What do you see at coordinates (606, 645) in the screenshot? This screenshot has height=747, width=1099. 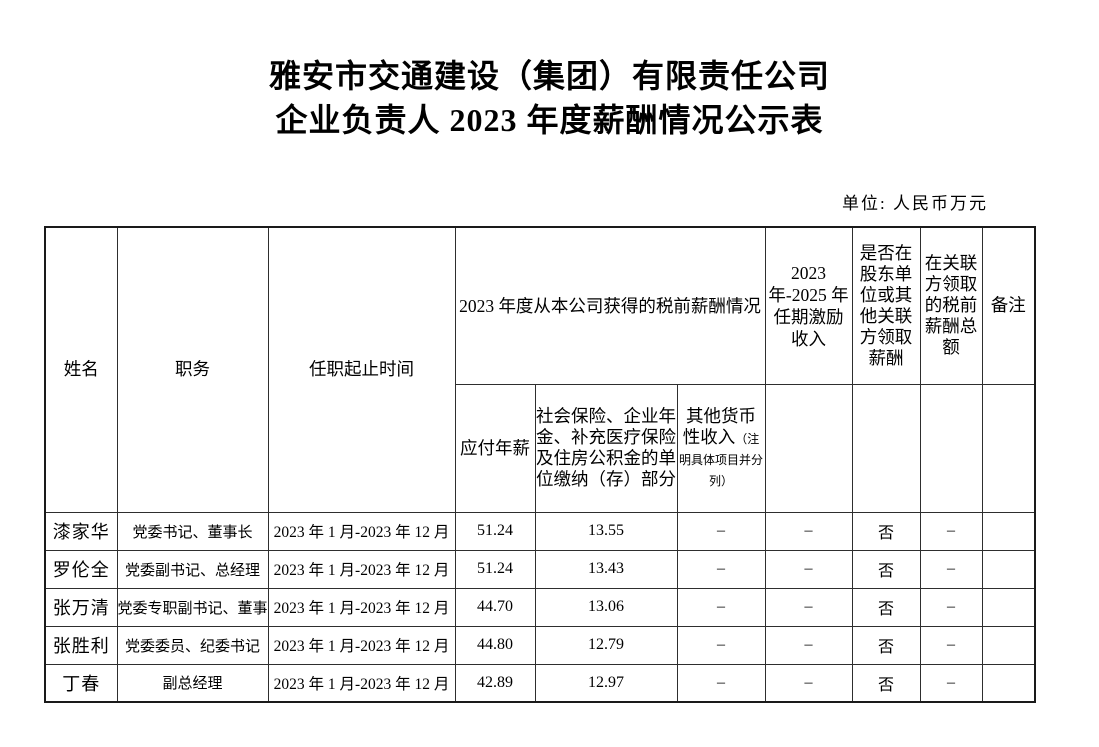 I see `cell-insurance: 12.79` at bounding box center [606, 645].